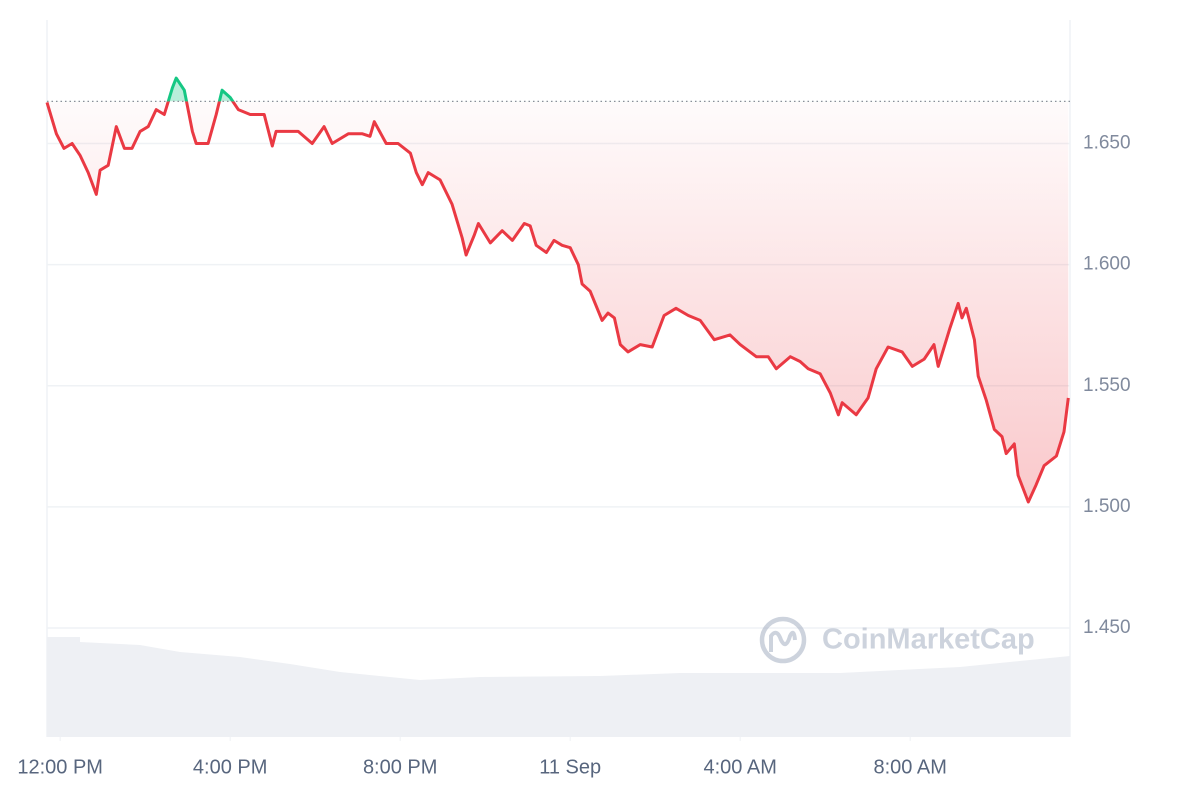  I want to click on x-tick-label: 4:00 PM, so click(230, 767).